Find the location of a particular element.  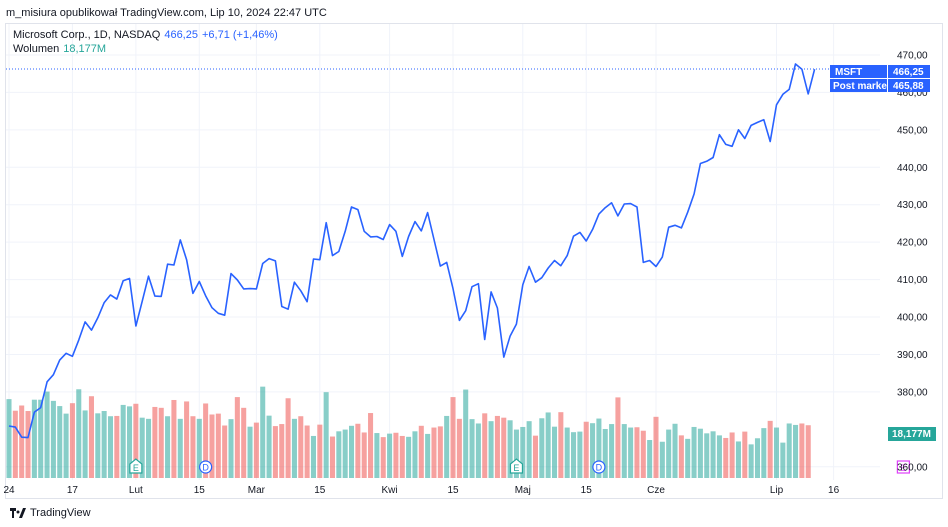

y-tick-label: 400,00 is located at coordinates (912, 318).